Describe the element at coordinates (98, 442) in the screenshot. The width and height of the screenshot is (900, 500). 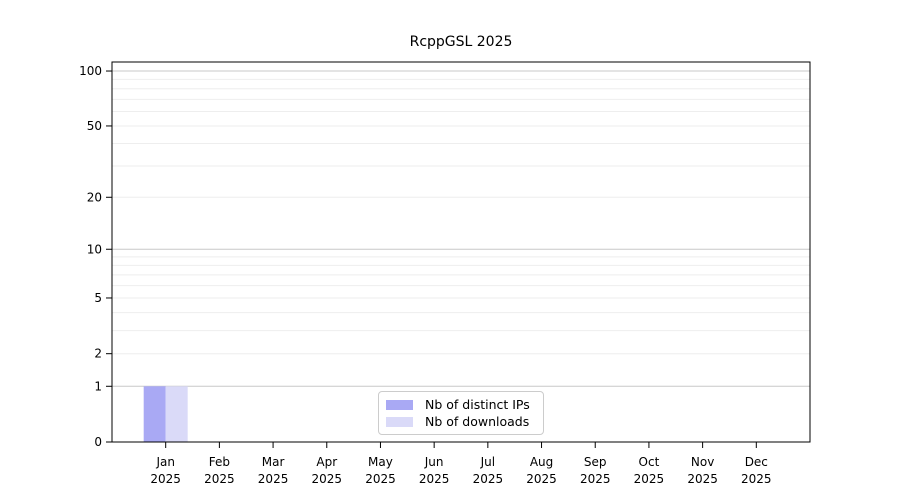
I see `y-tick-label: 0` at that location.